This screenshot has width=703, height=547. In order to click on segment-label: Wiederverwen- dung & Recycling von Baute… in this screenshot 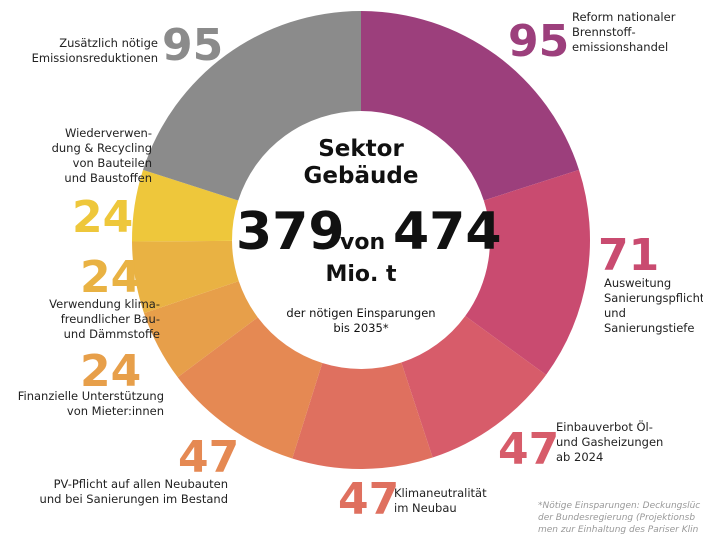, I will do `click(101, 155)`.